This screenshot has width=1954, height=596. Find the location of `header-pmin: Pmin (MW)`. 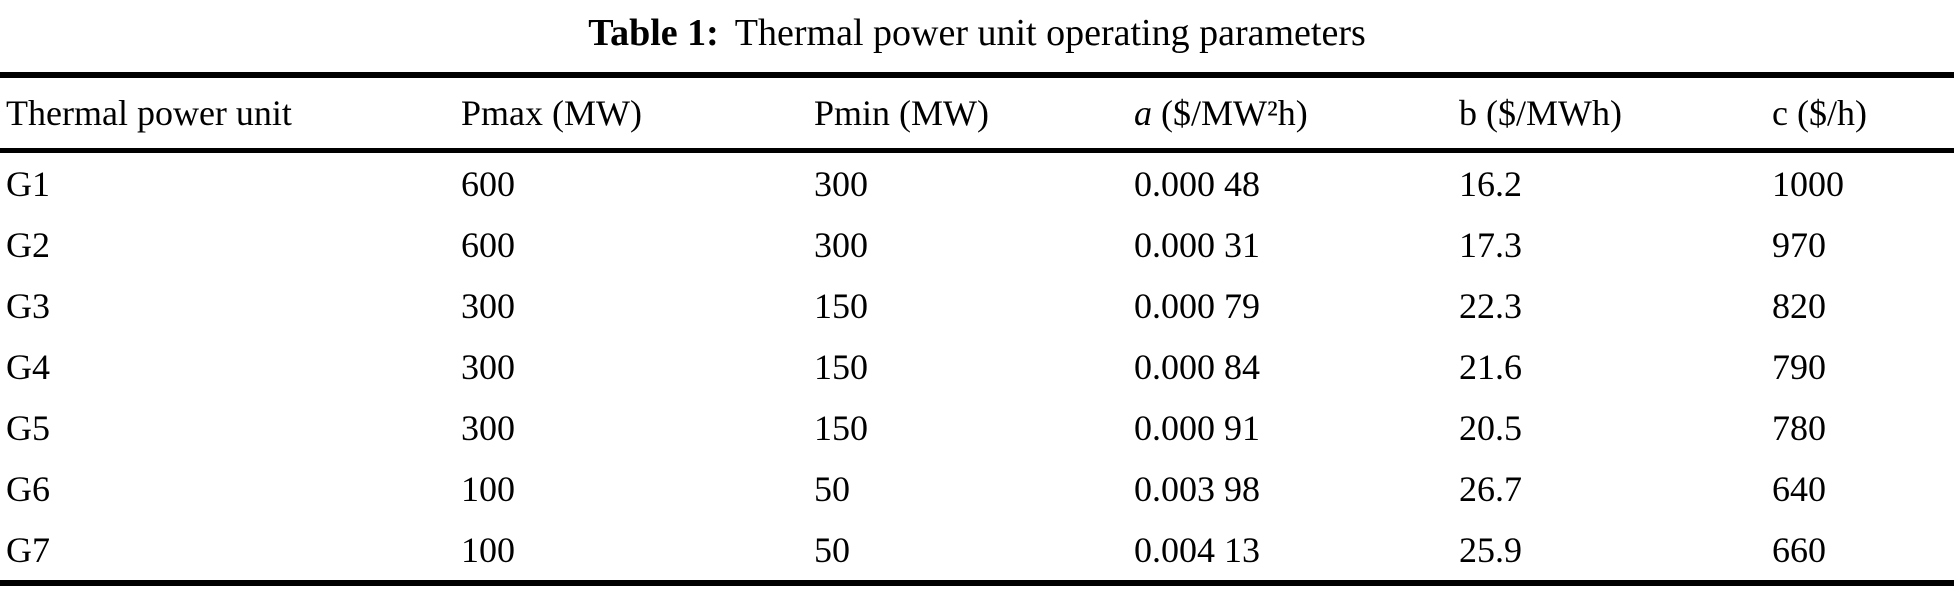

header-pmin: Pmin (MW) is located at coordinates (901, 113).